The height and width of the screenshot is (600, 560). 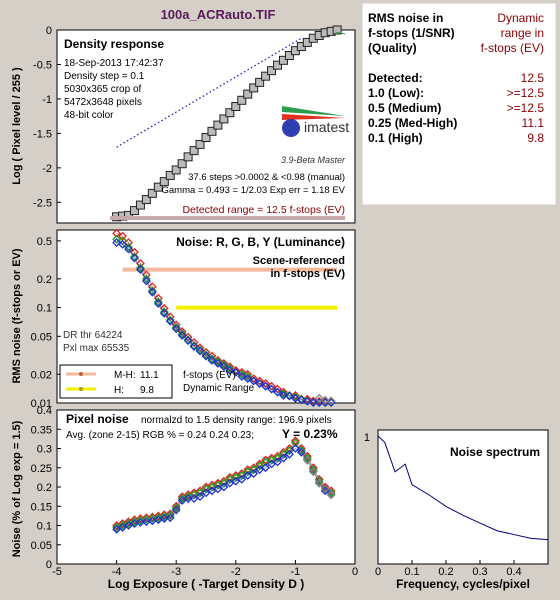 I want to click on density-info-line: 5030x365 crop of, so click(x=103, y=89).